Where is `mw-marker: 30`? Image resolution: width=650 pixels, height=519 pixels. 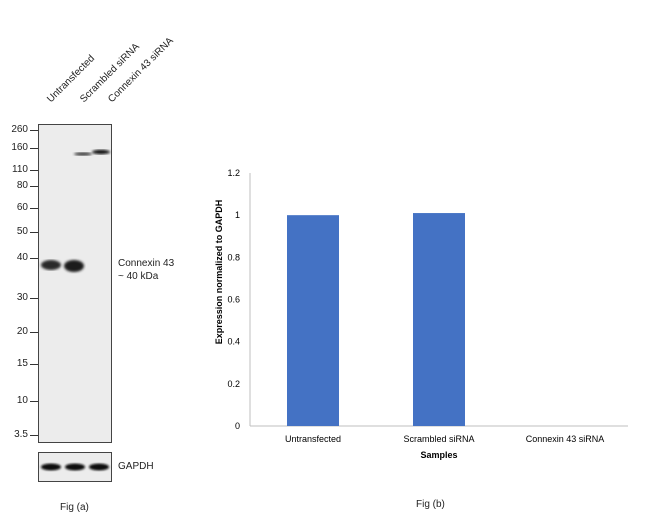 mw-marker: 30 is located at coordinates (22, 297).